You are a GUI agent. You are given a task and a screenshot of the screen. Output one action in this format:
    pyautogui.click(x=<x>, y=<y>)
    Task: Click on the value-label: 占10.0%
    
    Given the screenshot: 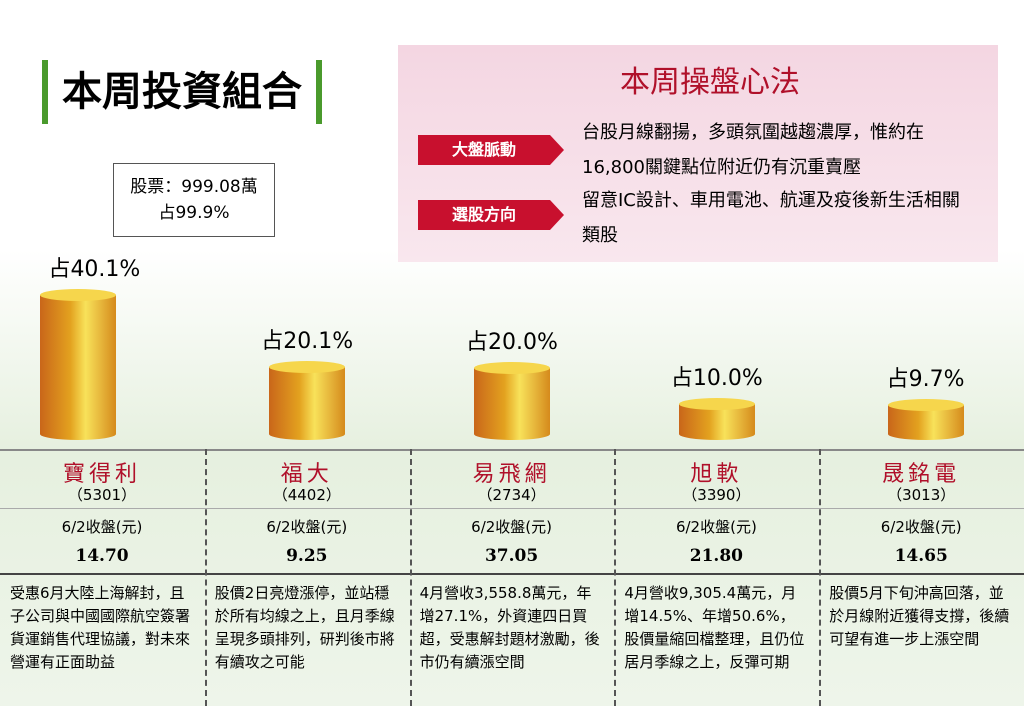 What is the action you would take?
    pyautogui.click(x=716, y=378)
    